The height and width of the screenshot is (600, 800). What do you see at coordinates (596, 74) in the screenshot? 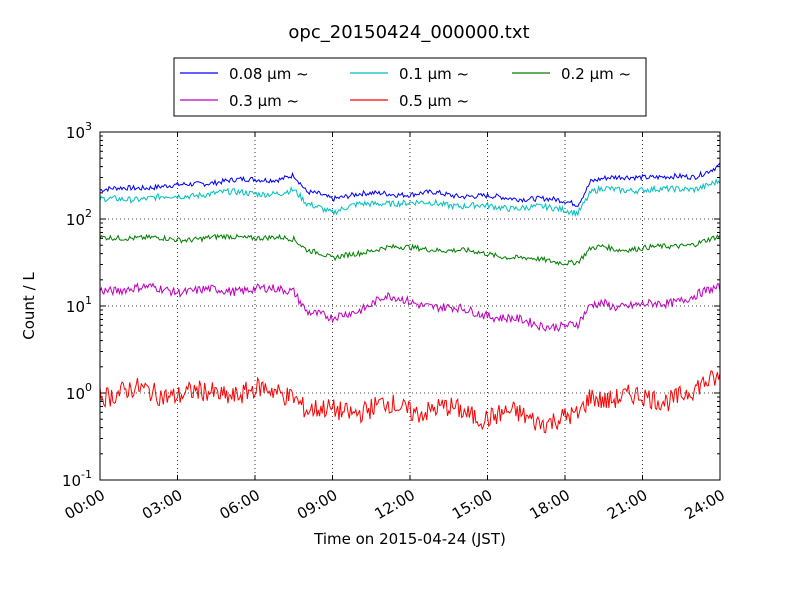
I see `legend-label: 0.2 μm ~` at bounding box center [596, 74].